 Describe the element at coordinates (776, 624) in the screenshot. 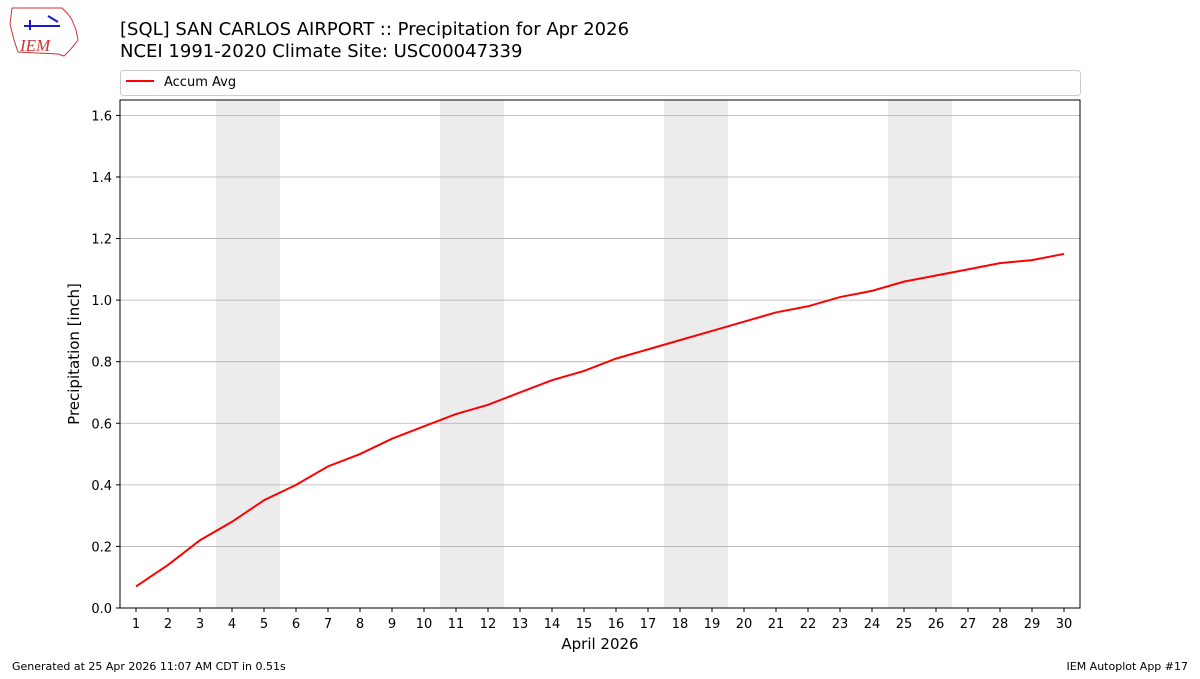

I see `x-tick-label: 21` at that location.